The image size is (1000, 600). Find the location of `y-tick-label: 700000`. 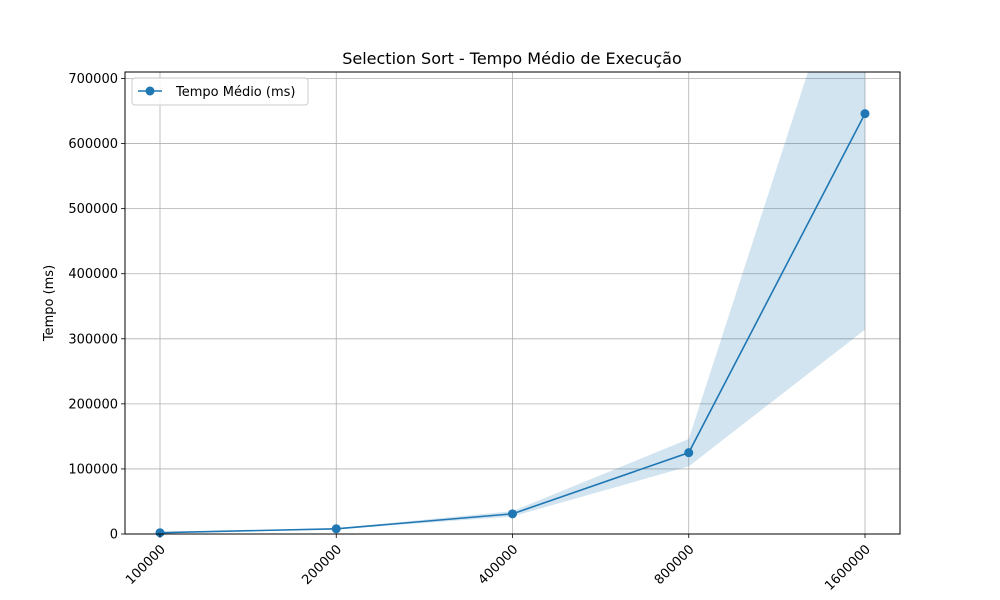

y-tick-label: 700000 is located at coordinates (93, 79).